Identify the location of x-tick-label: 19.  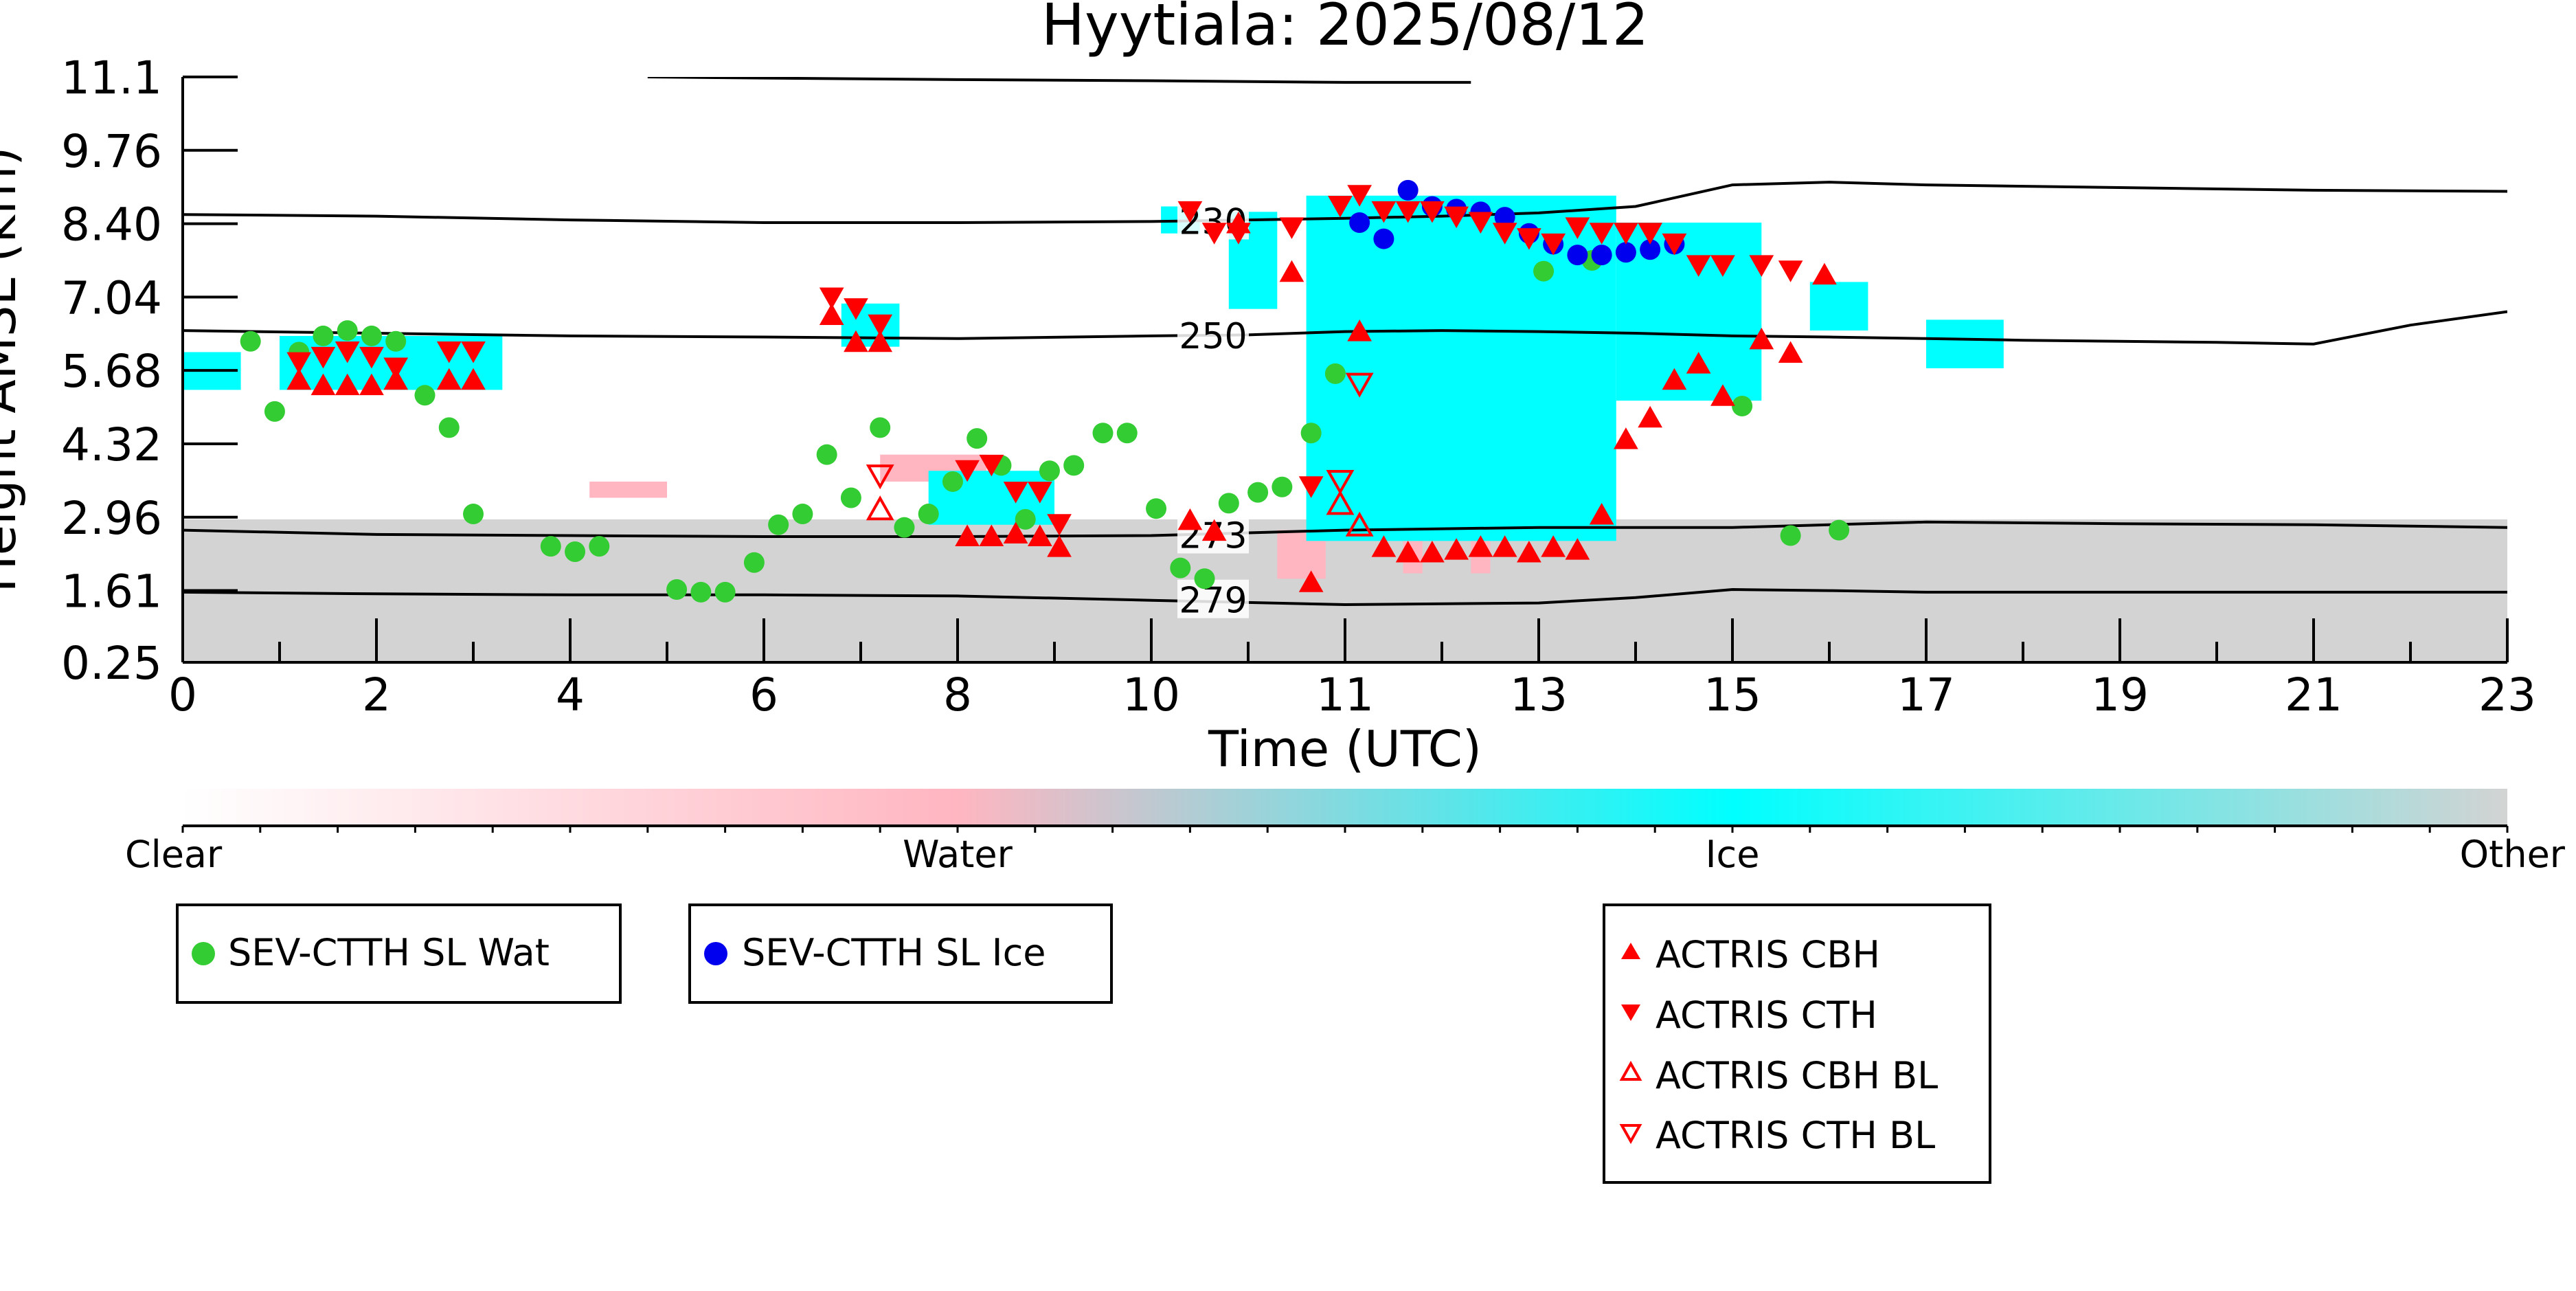
(2120, 695).